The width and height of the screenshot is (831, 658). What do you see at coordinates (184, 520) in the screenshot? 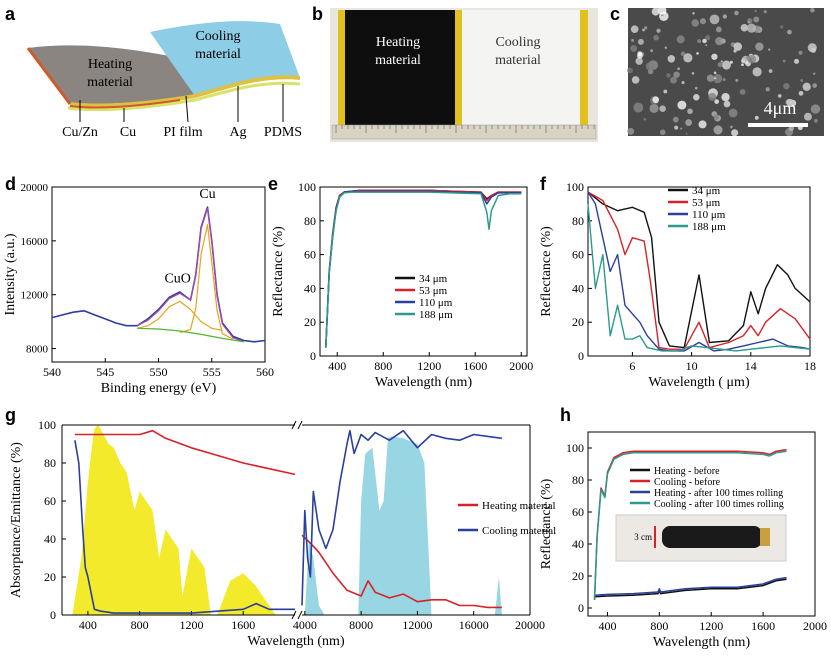
I see `g-fill-solar-spectrum` at bounding box center [184, 520].